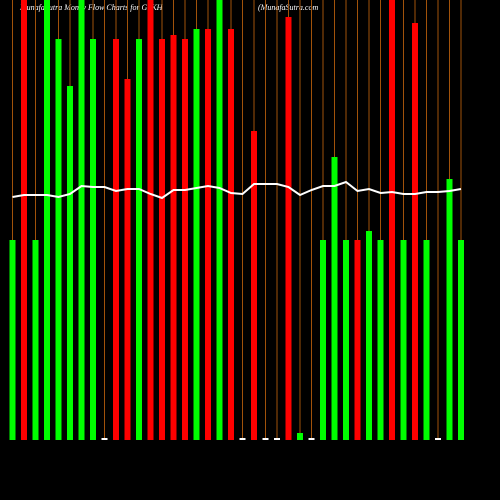 This screenshot has width=500, height=500. I want to click on average-line, so click(237, 190).